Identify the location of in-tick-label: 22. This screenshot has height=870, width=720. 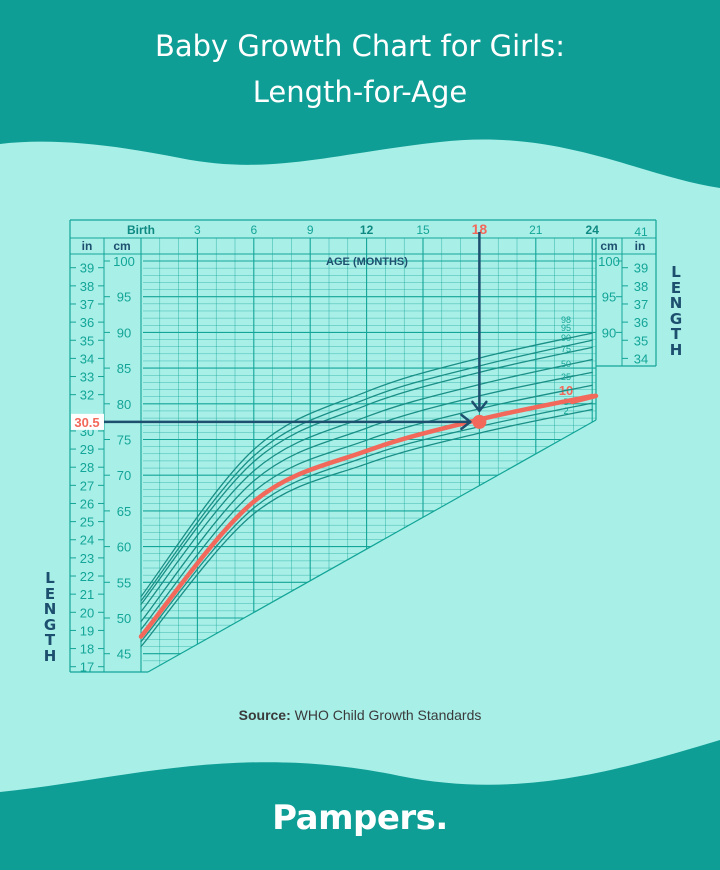
(87, 576).